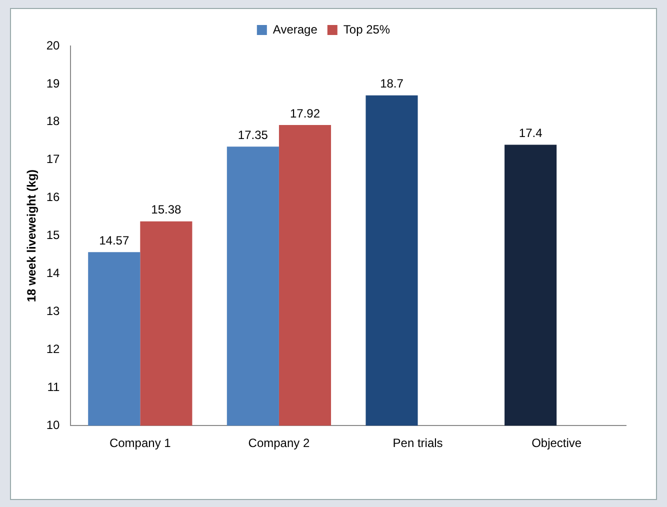  Describe the element at coordinates (530, 133) in the screenshot. I see `data-label: 17.4` at that location.